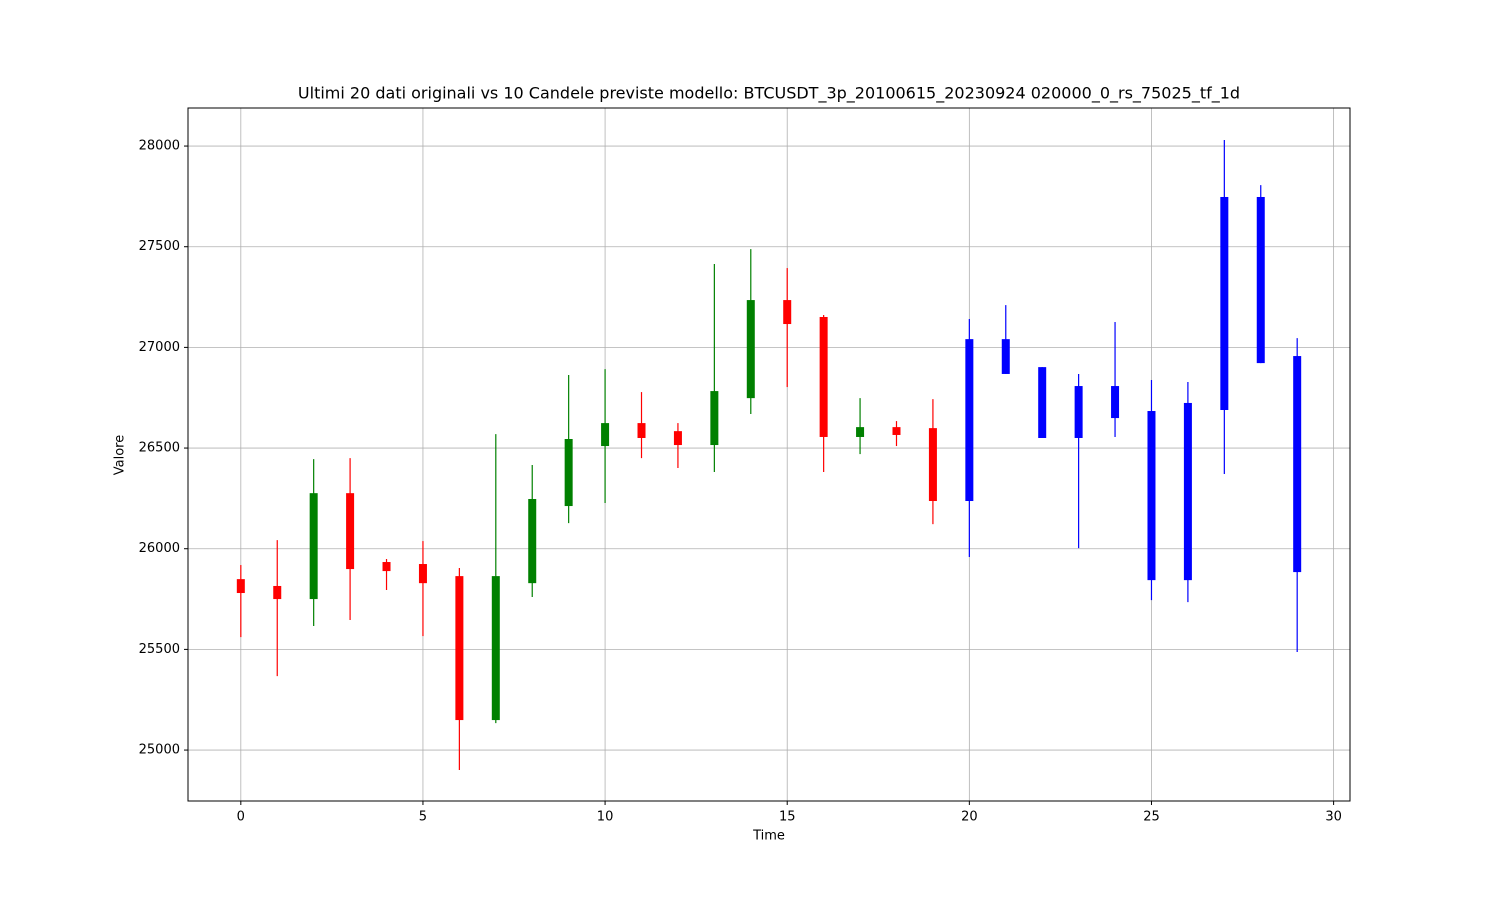 Image resolution: width=1500 pixels, height=904 pixels. What do you see at coordinates (605, 817) in the screenshot?
I see `x-tick-label: 10` at bounding box center [605, 817].